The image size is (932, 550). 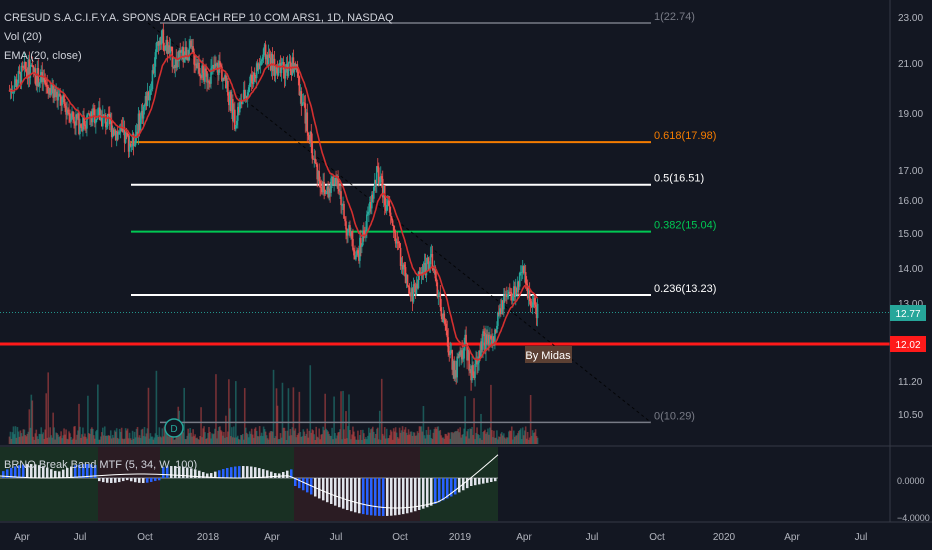 I want to click on ema-indicator-label: EMA (20, close), so click(x=43, y=56).